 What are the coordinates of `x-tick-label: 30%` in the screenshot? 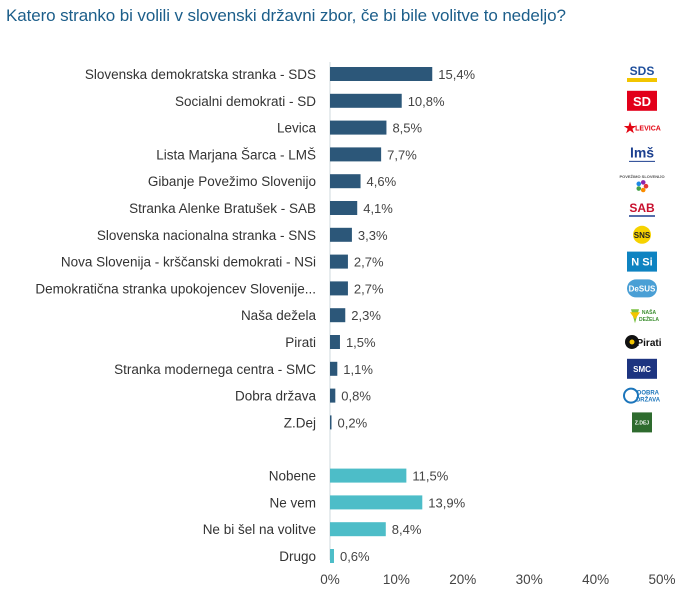 It's located at (529, 579).